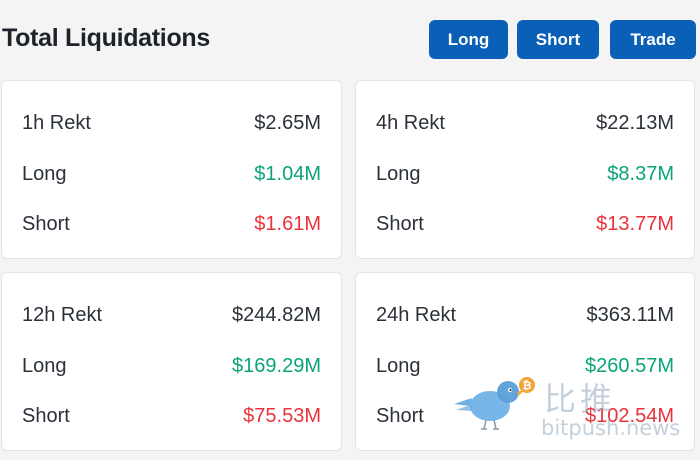 This screenshot has height=460, width=700. I want to click on long-row: Long $8.37M, so click(525, 174).